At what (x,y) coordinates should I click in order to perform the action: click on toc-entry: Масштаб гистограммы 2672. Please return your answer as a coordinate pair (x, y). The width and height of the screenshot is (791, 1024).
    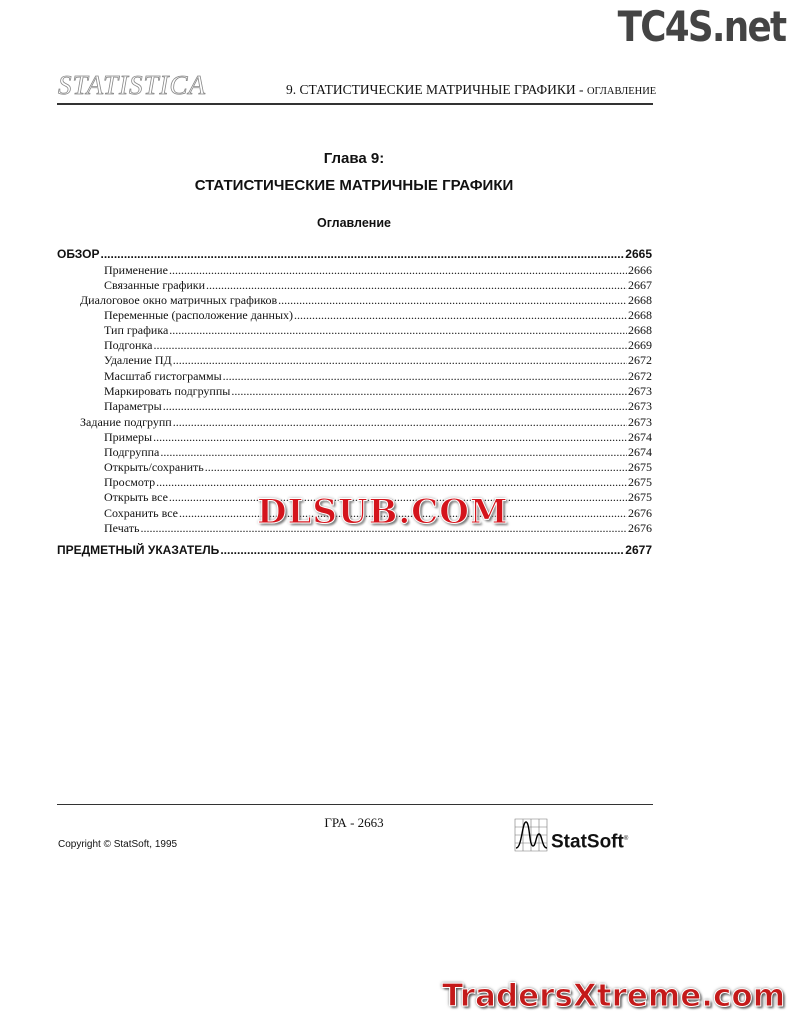
    Looking at the image, I should click on (378, 376).